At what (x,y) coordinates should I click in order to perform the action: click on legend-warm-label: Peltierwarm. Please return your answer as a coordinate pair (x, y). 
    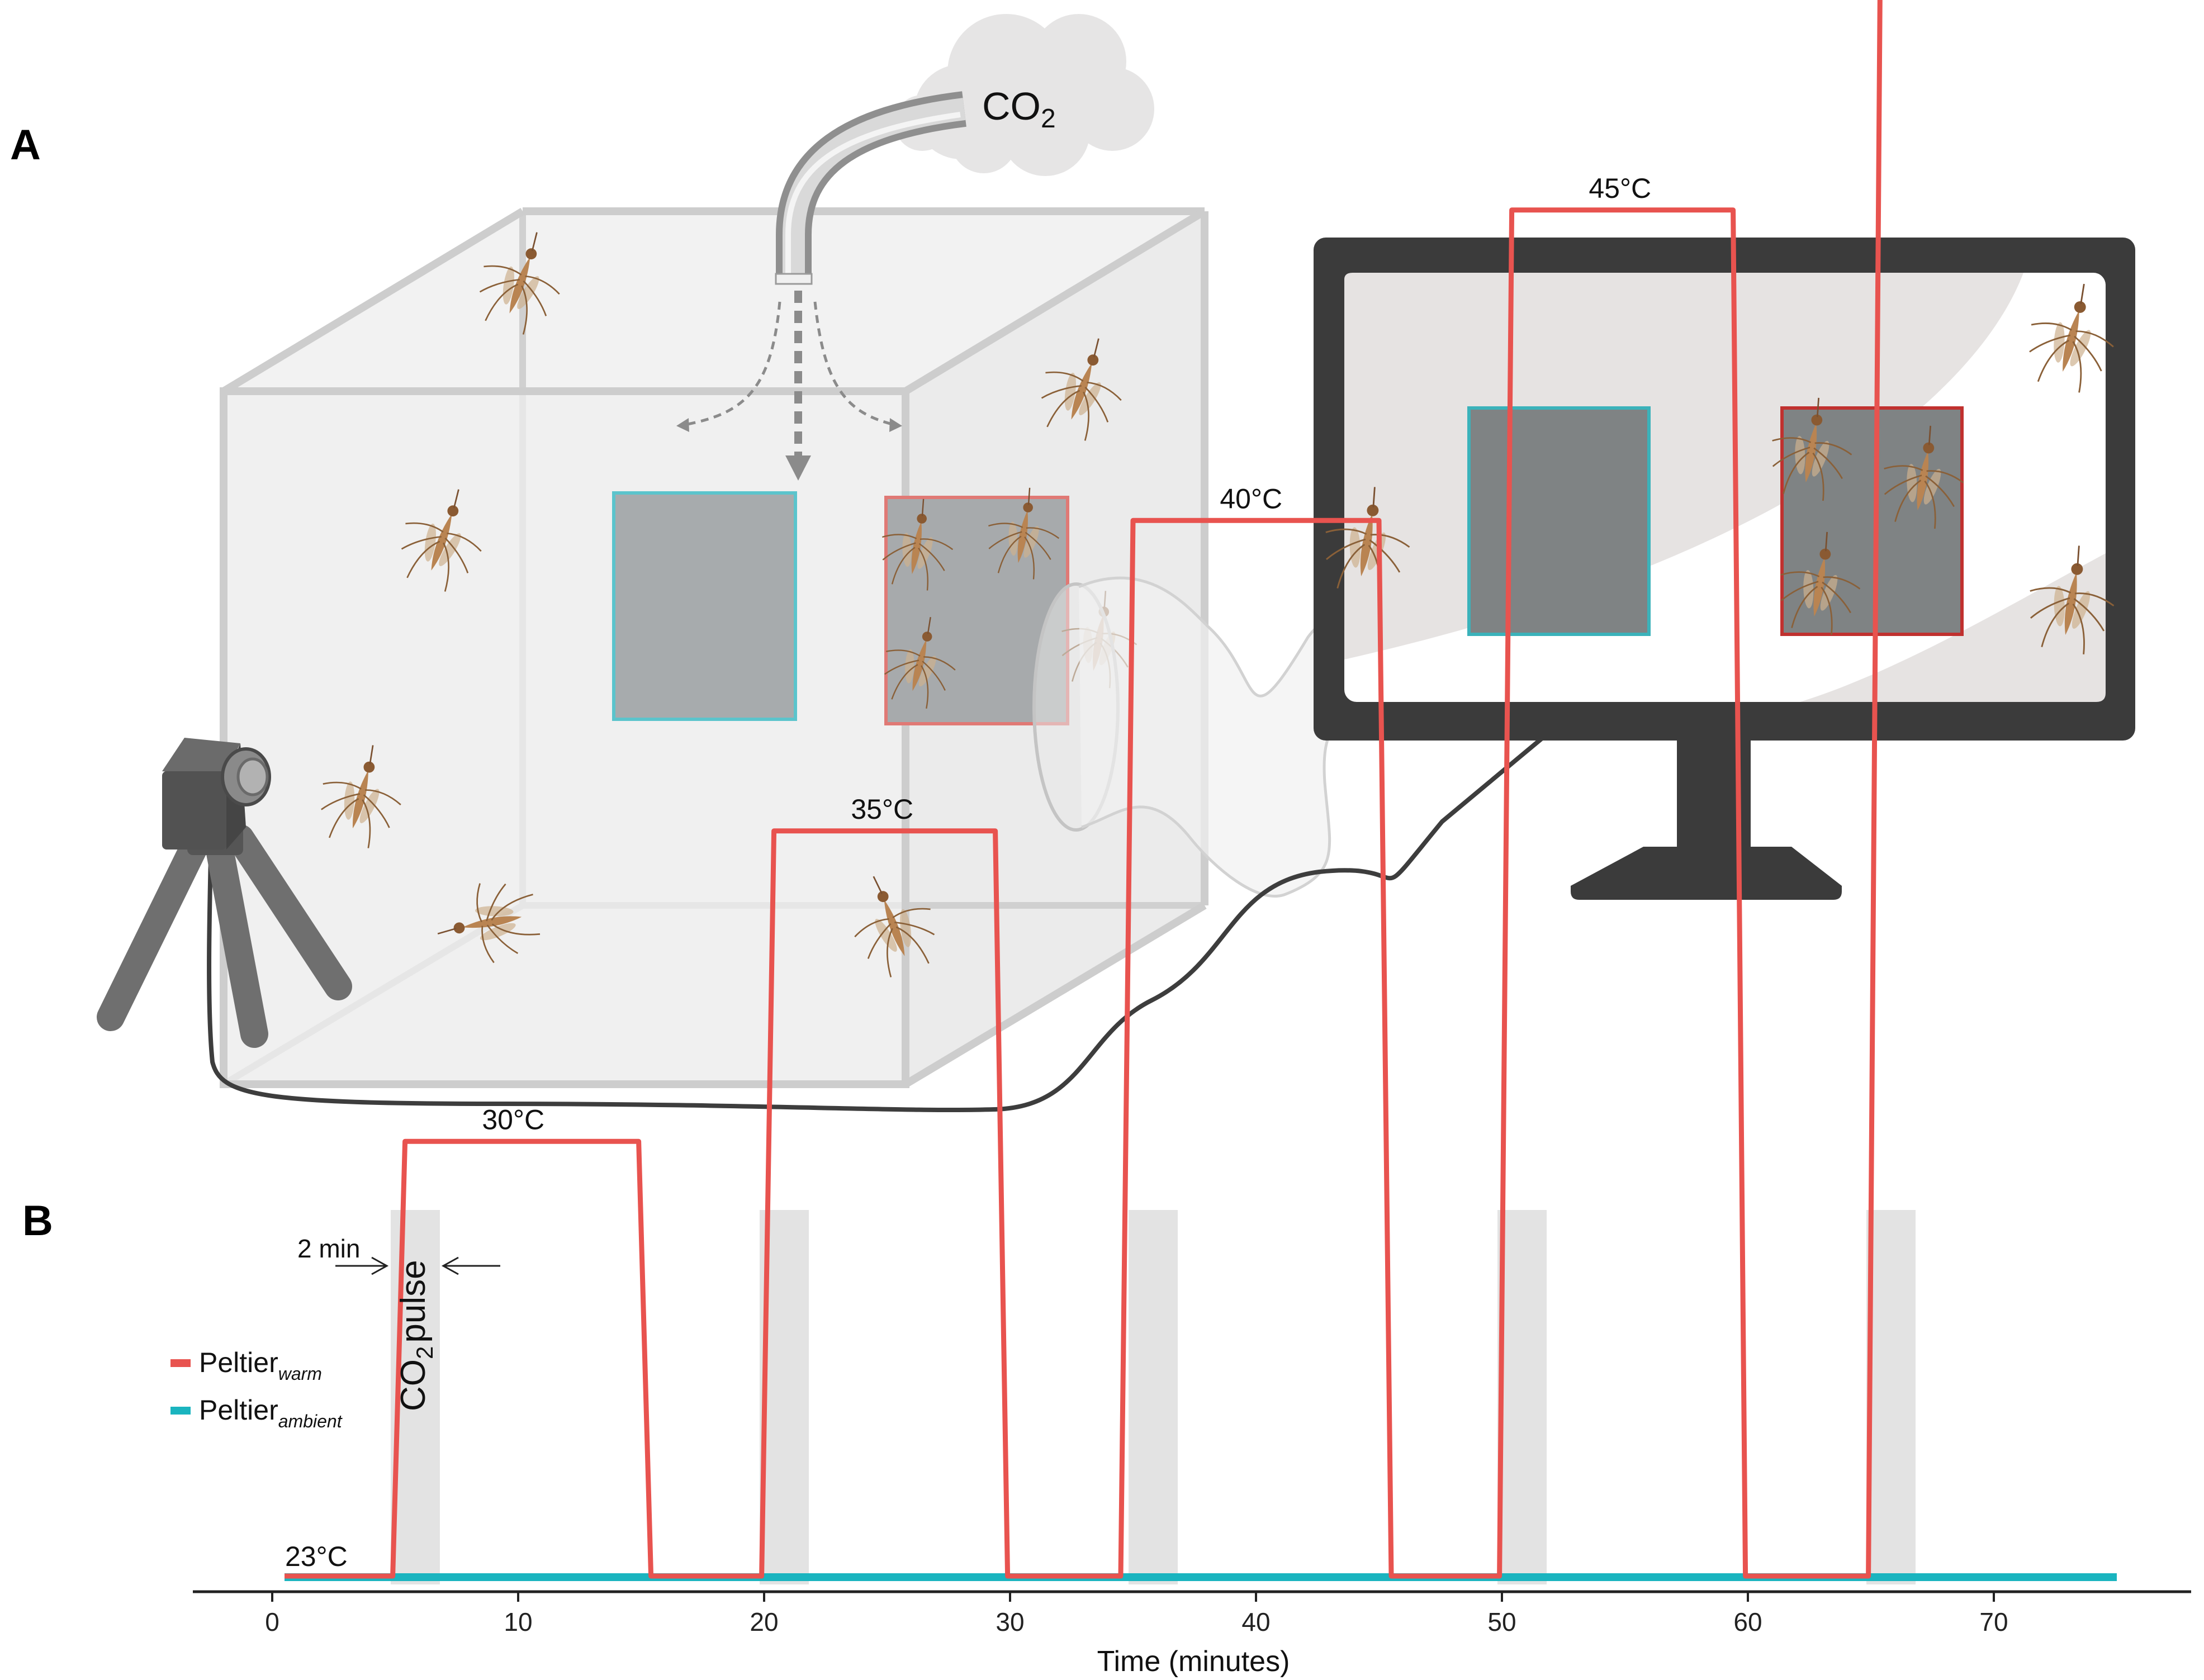
    Looking at the image, I should click on (260, 1365).